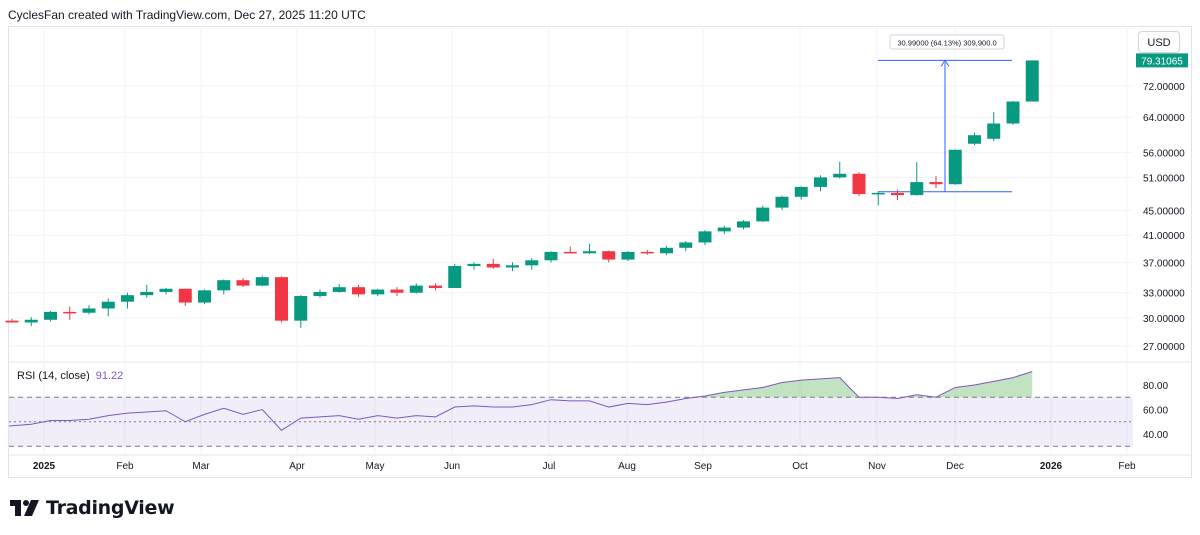 This screenshot has width=1200, height=535. What do you see at coordinates (297, 466) in the screenshot?
I see `time-tick-label: Apr` at bounding box center [297, 466].